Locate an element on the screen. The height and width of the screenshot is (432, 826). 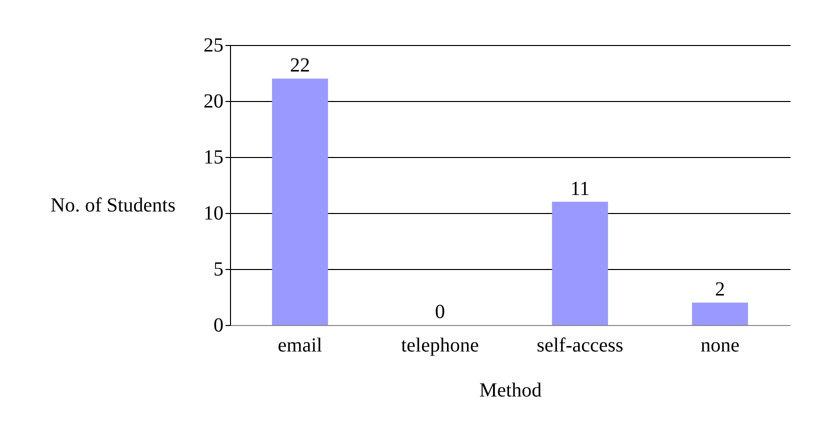
y-tick-label: 15 is located at coordinates (214, 157).